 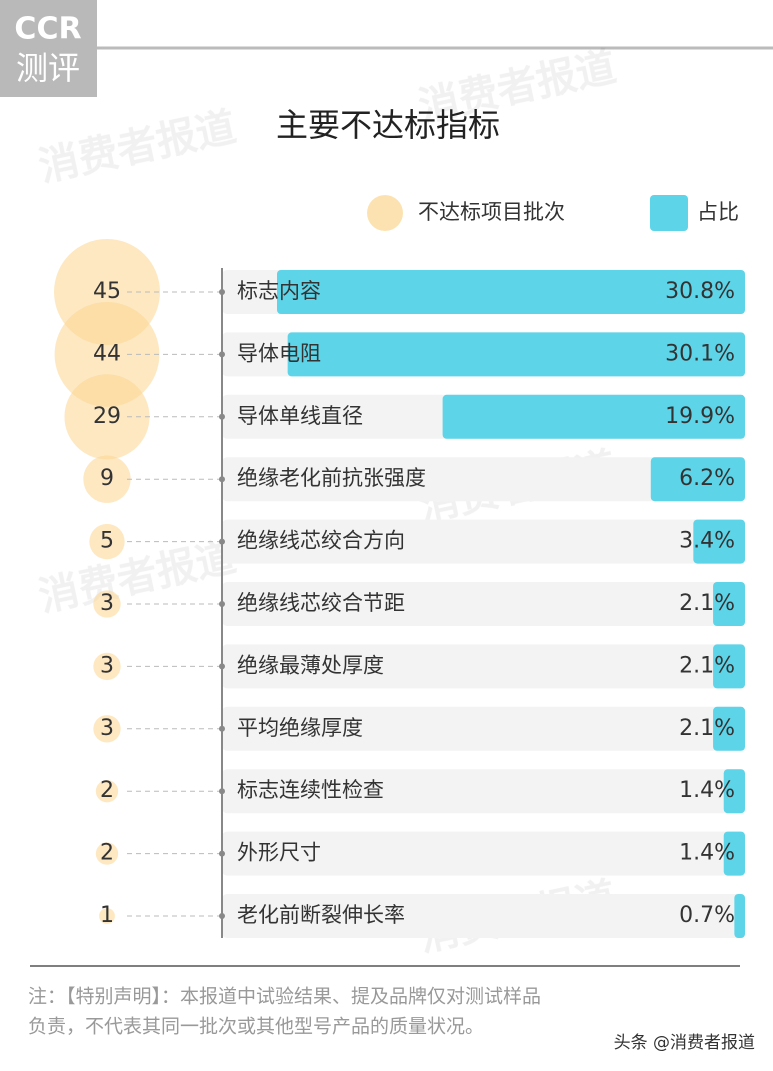 I want to click on bubble-label: 9, so click(x=107, y=478).